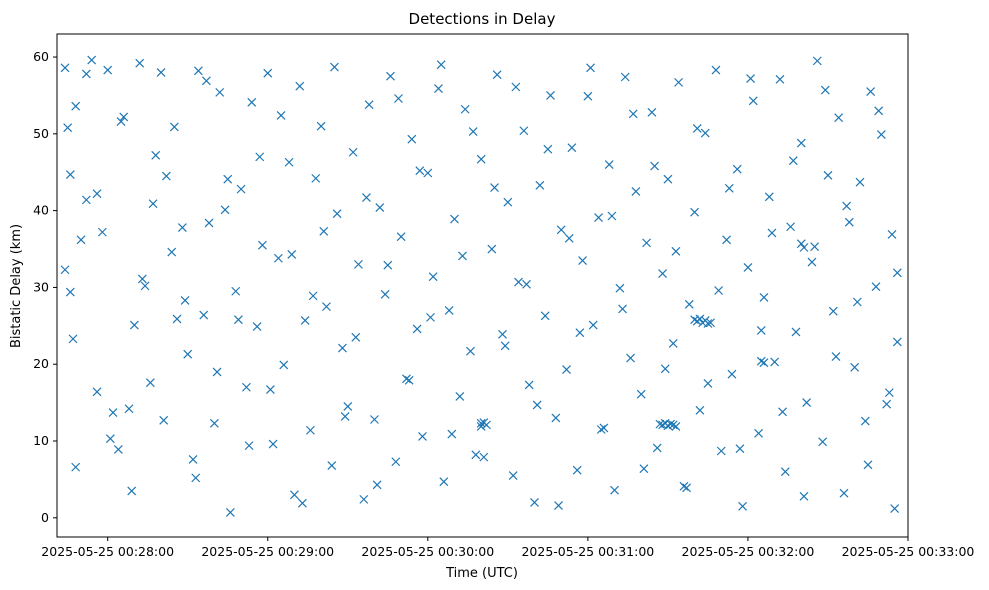  I want to click on x-tick-label: 2025-05-25 00:33:00, so click(908, 551).